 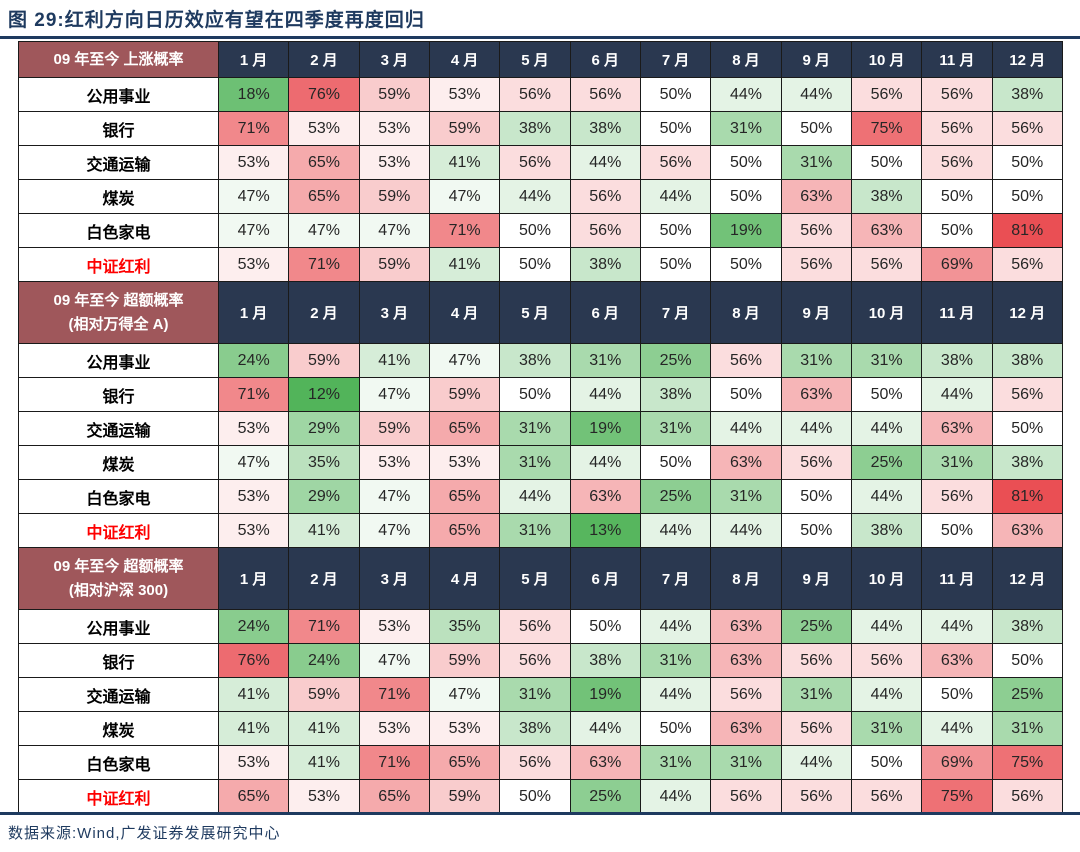 What do you see at coordinates (540, 37) in the screenshot?
I see `title-divider` at bounding box center [540, 37].